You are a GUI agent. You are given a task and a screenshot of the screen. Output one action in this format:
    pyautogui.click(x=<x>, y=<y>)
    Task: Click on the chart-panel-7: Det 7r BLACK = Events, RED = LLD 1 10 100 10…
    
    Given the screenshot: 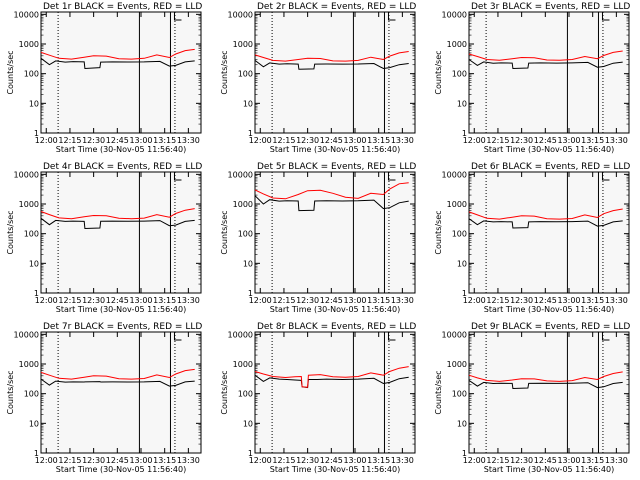 What is the action you would take?
    pyautogui.click(x=104, y=398)
    